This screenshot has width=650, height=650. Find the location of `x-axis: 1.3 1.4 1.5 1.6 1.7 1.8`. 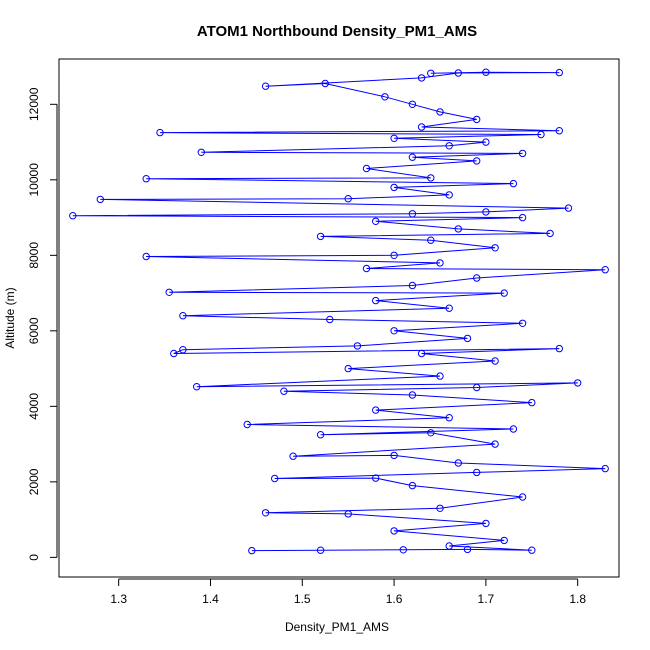

x-axis: 1.3 1.4 1.5 1.6 1.7 1.8 is located at coordinates (348, 592).